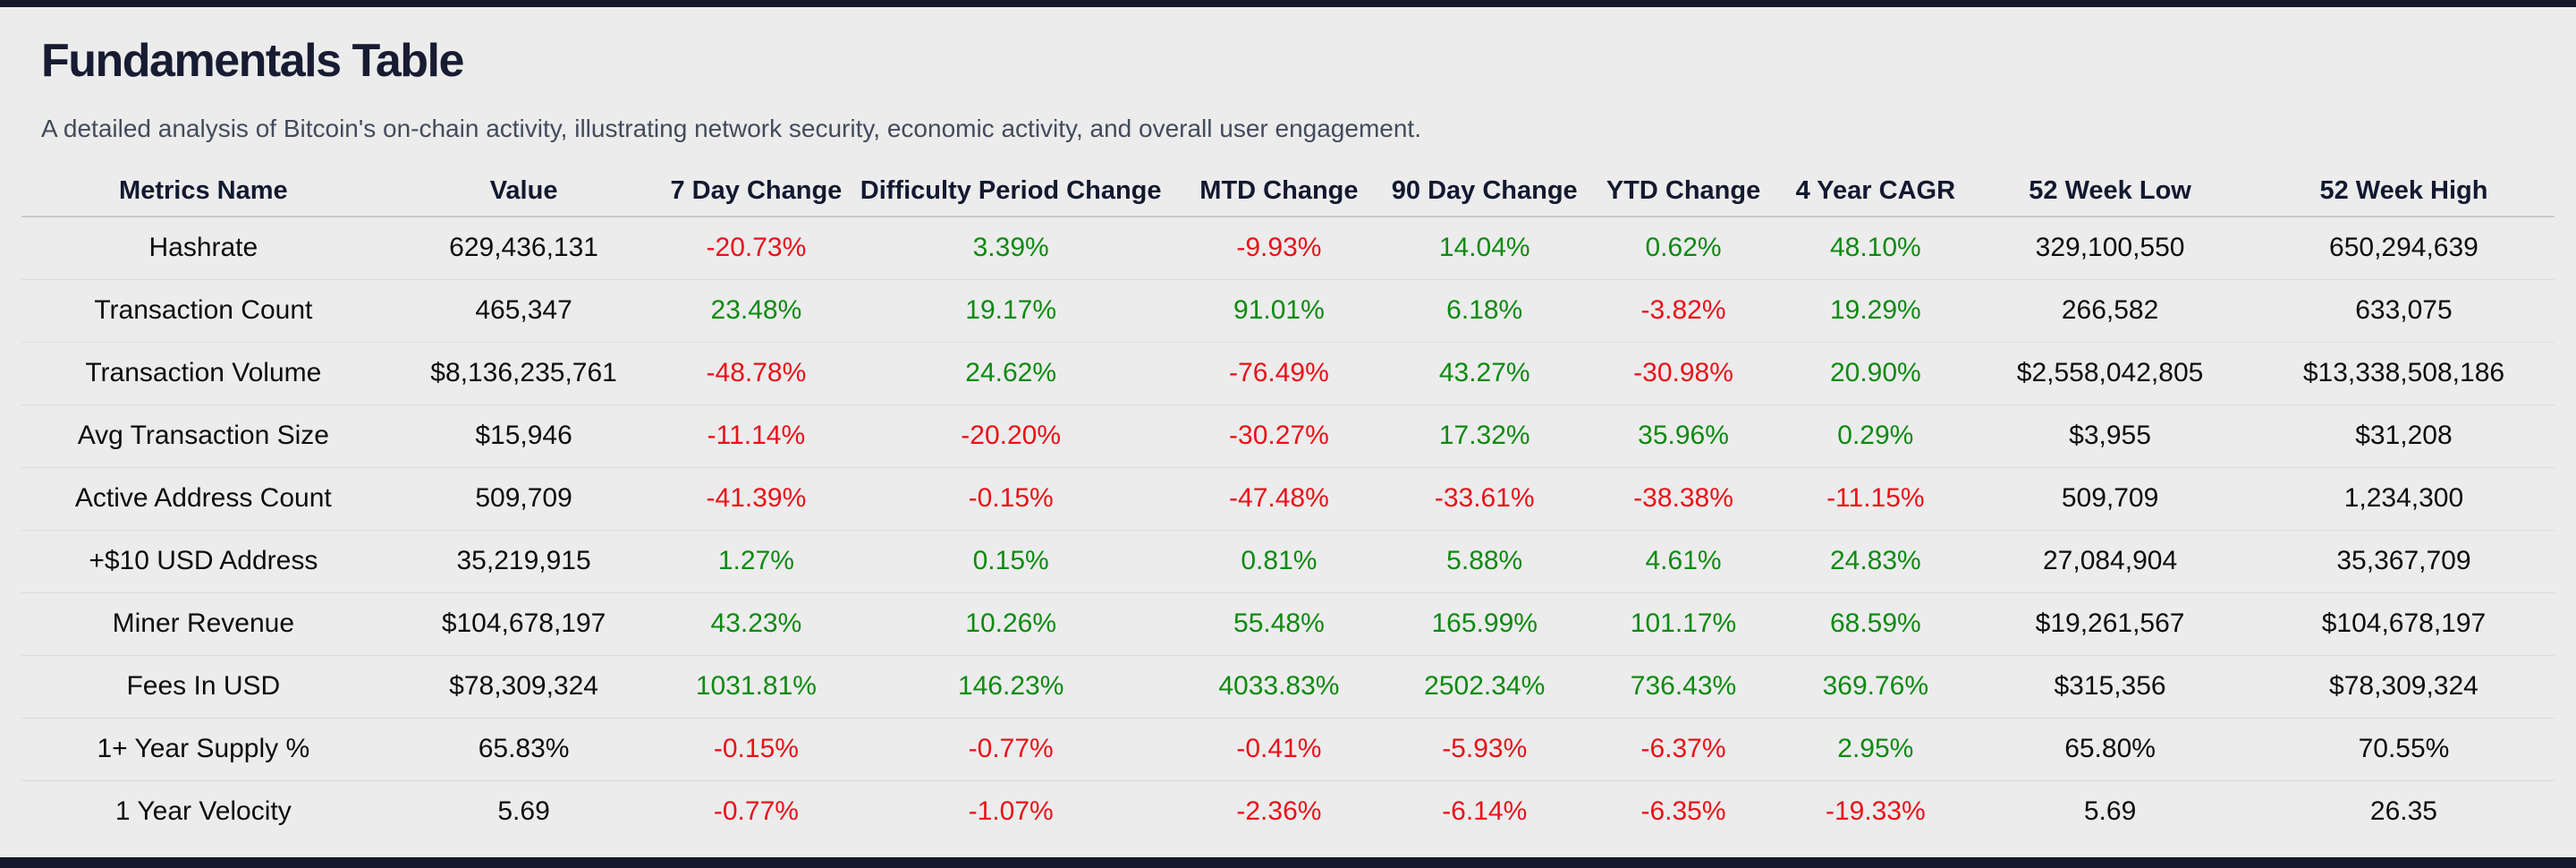  Describe the element at coordinates (1278, 560) in the screenshot. I see `cell-change: 0.81%` at that location.